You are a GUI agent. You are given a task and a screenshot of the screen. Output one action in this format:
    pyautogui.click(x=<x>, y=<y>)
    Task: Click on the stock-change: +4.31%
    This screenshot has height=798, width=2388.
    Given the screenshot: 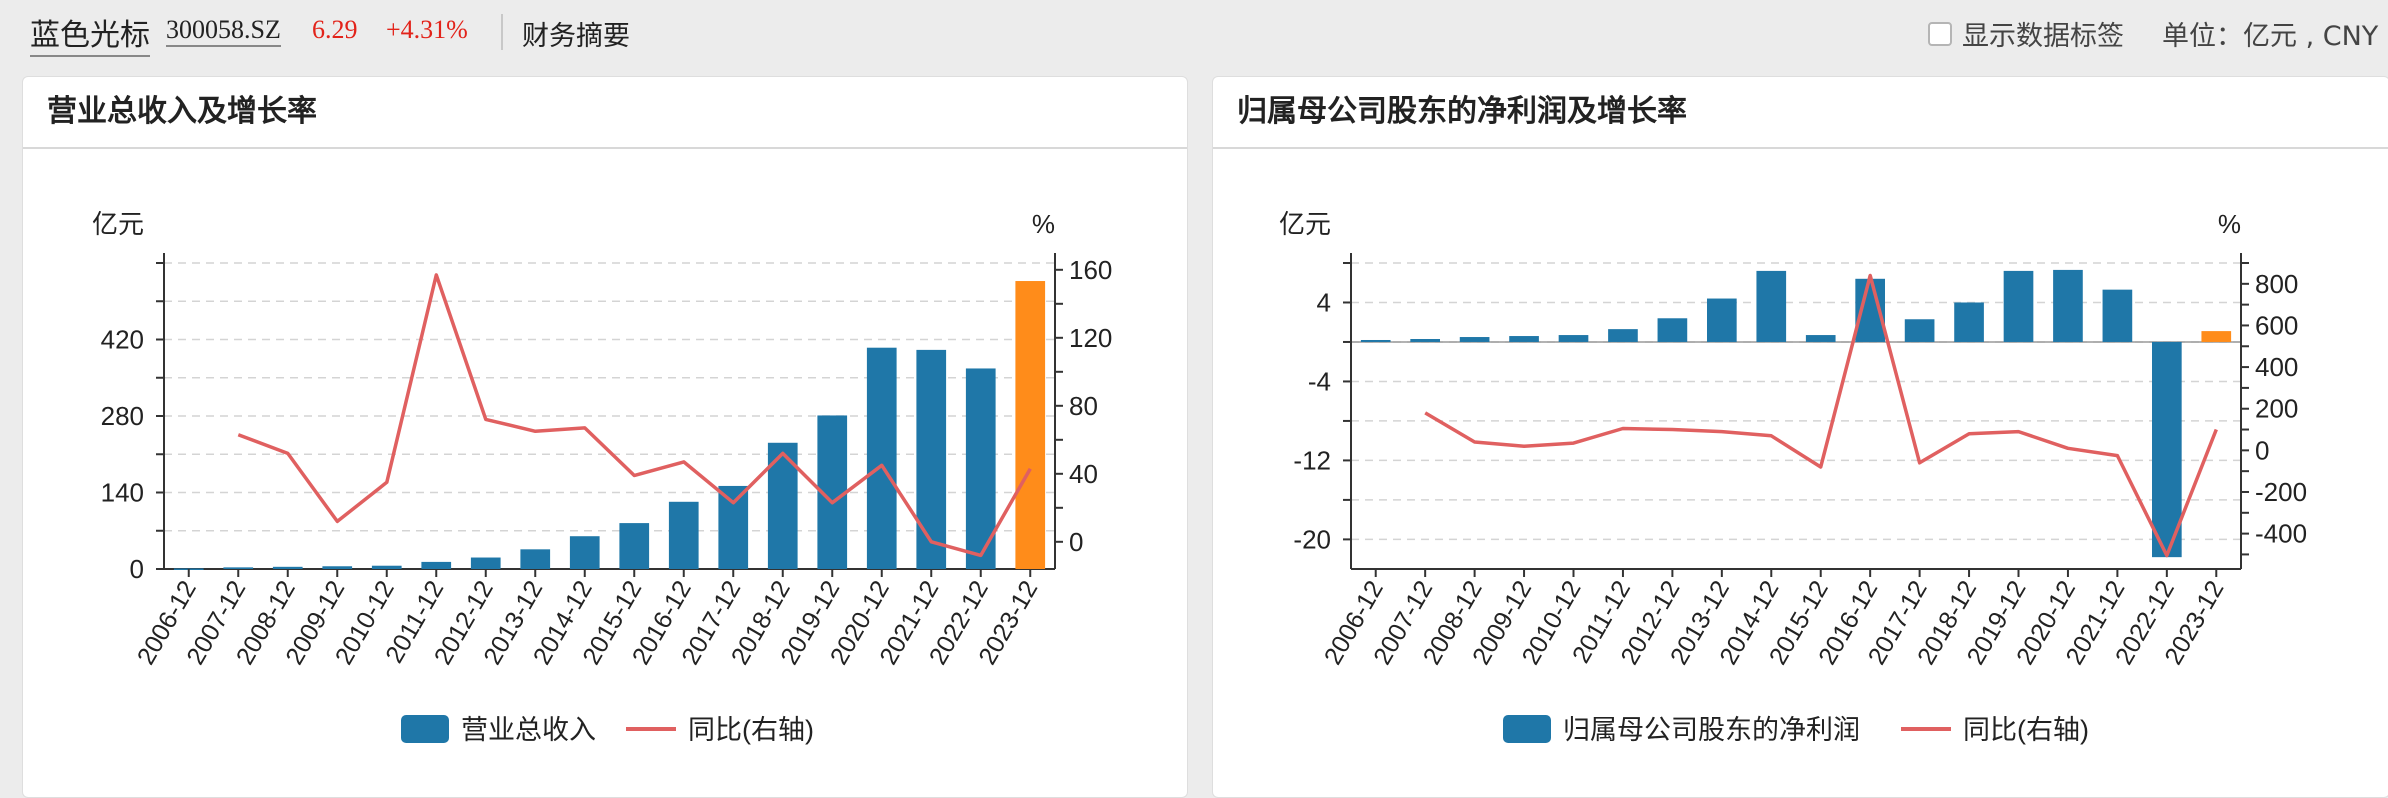 What is the action you would take?
    pyautogui.click(x=427, y=29)
    